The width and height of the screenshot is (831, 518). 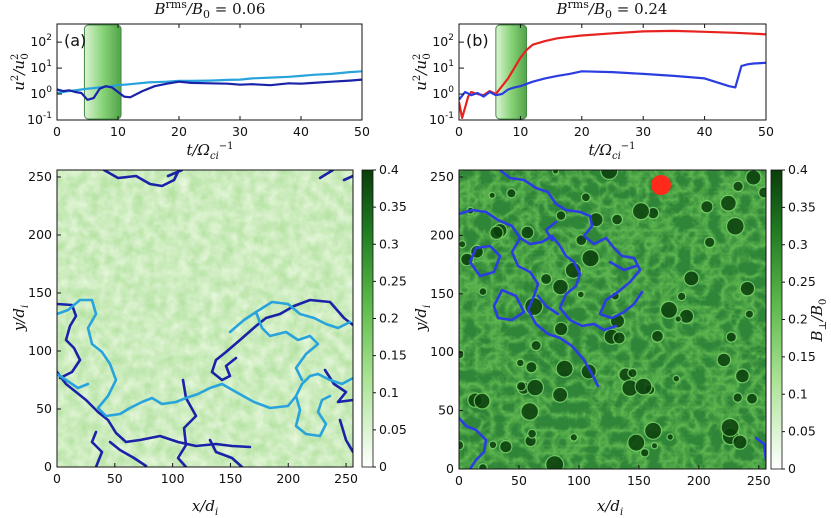 What do you see at coordinates (582, 131) in the screenshot?
I see `x-tick-label: 20` at bounding box center [582, 131].